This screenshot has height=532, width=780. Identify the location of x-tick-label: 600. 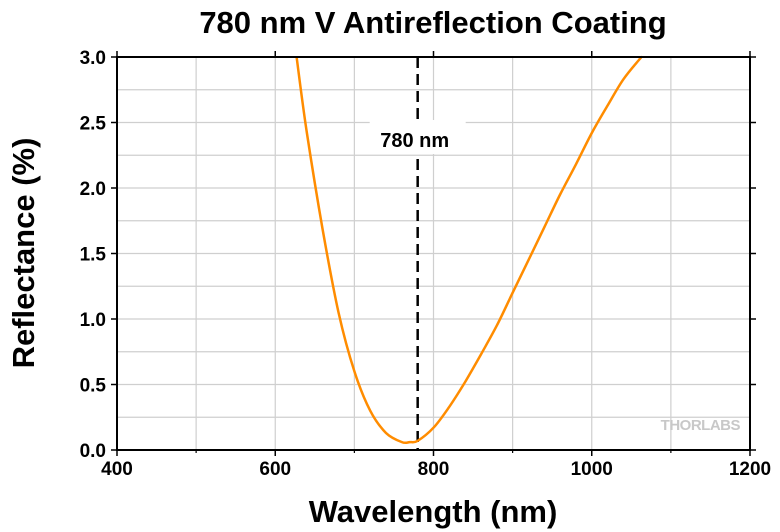
(275, 469).